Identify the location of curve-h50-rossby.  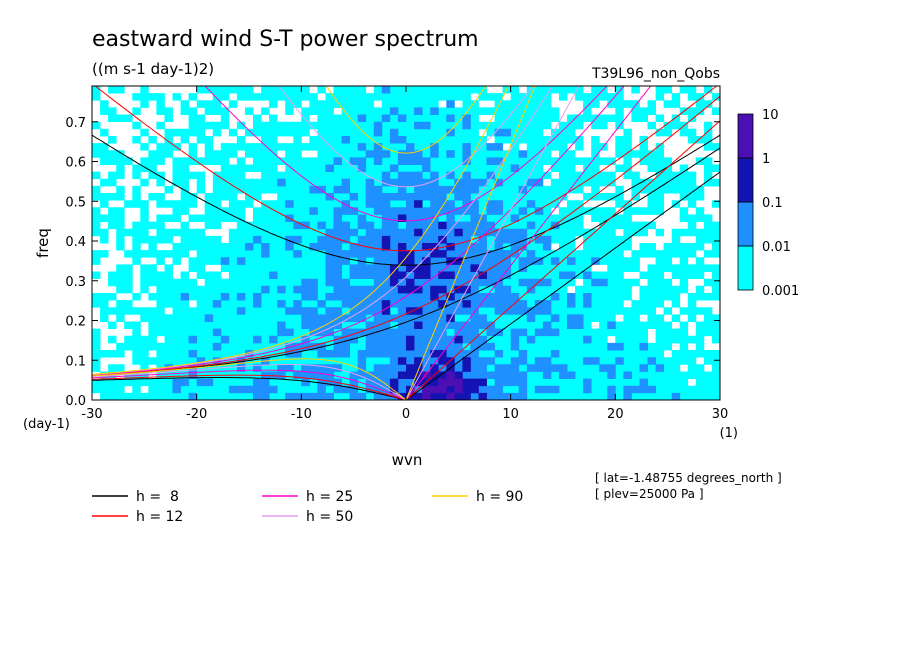
(249, 382).